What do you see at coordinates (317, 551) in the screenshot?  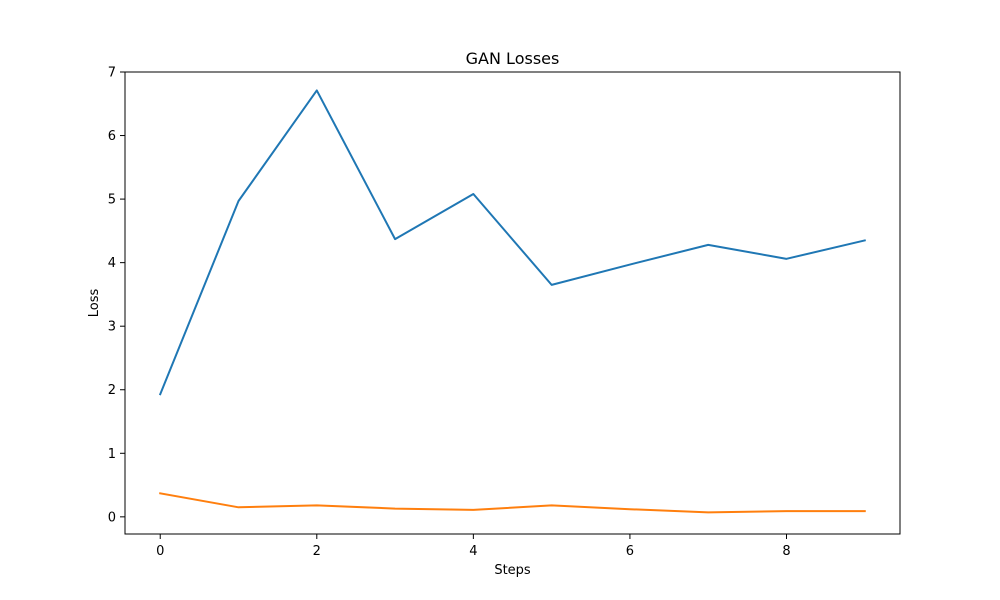 I see `x-tick-label: 2` at bounding box center [317, 551].